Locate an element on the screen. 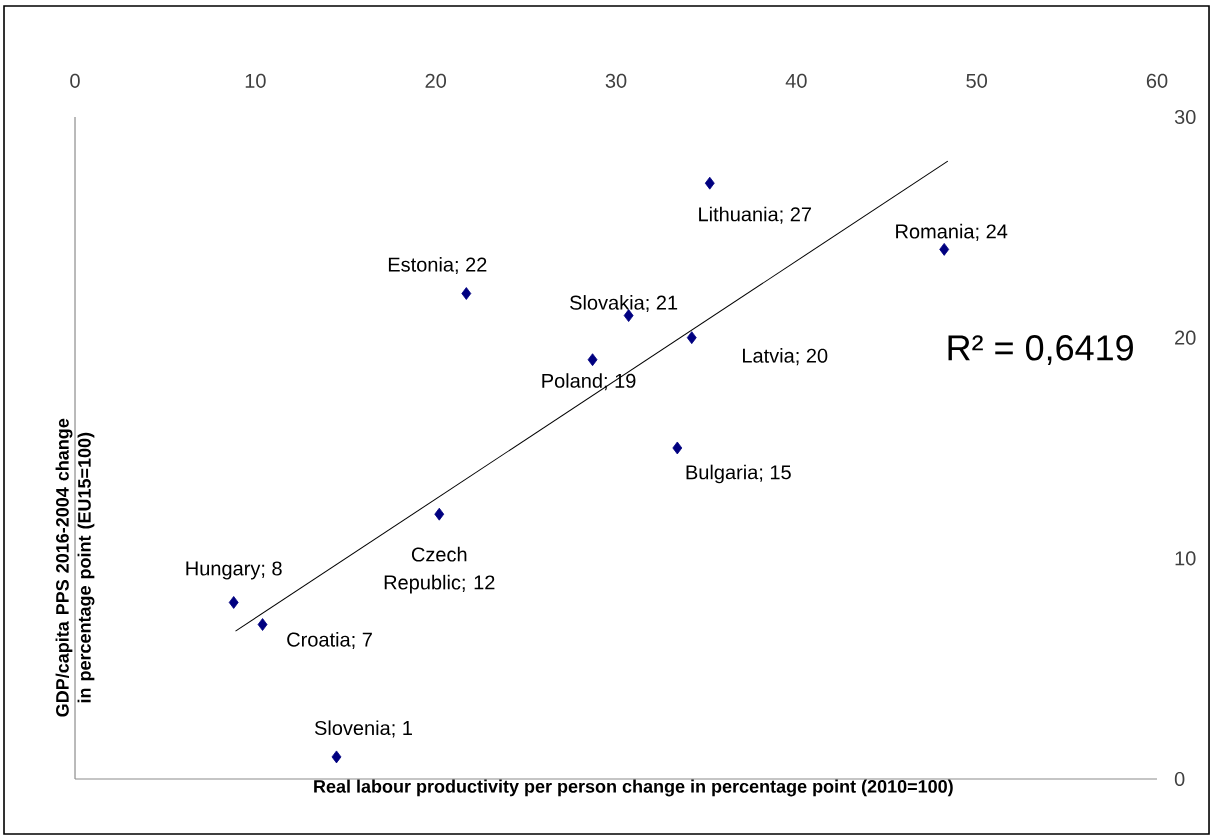 The width and height of the screenshot is (1213, 838). annotation: Slovenia; 1 is located at coordinates (363, 729).